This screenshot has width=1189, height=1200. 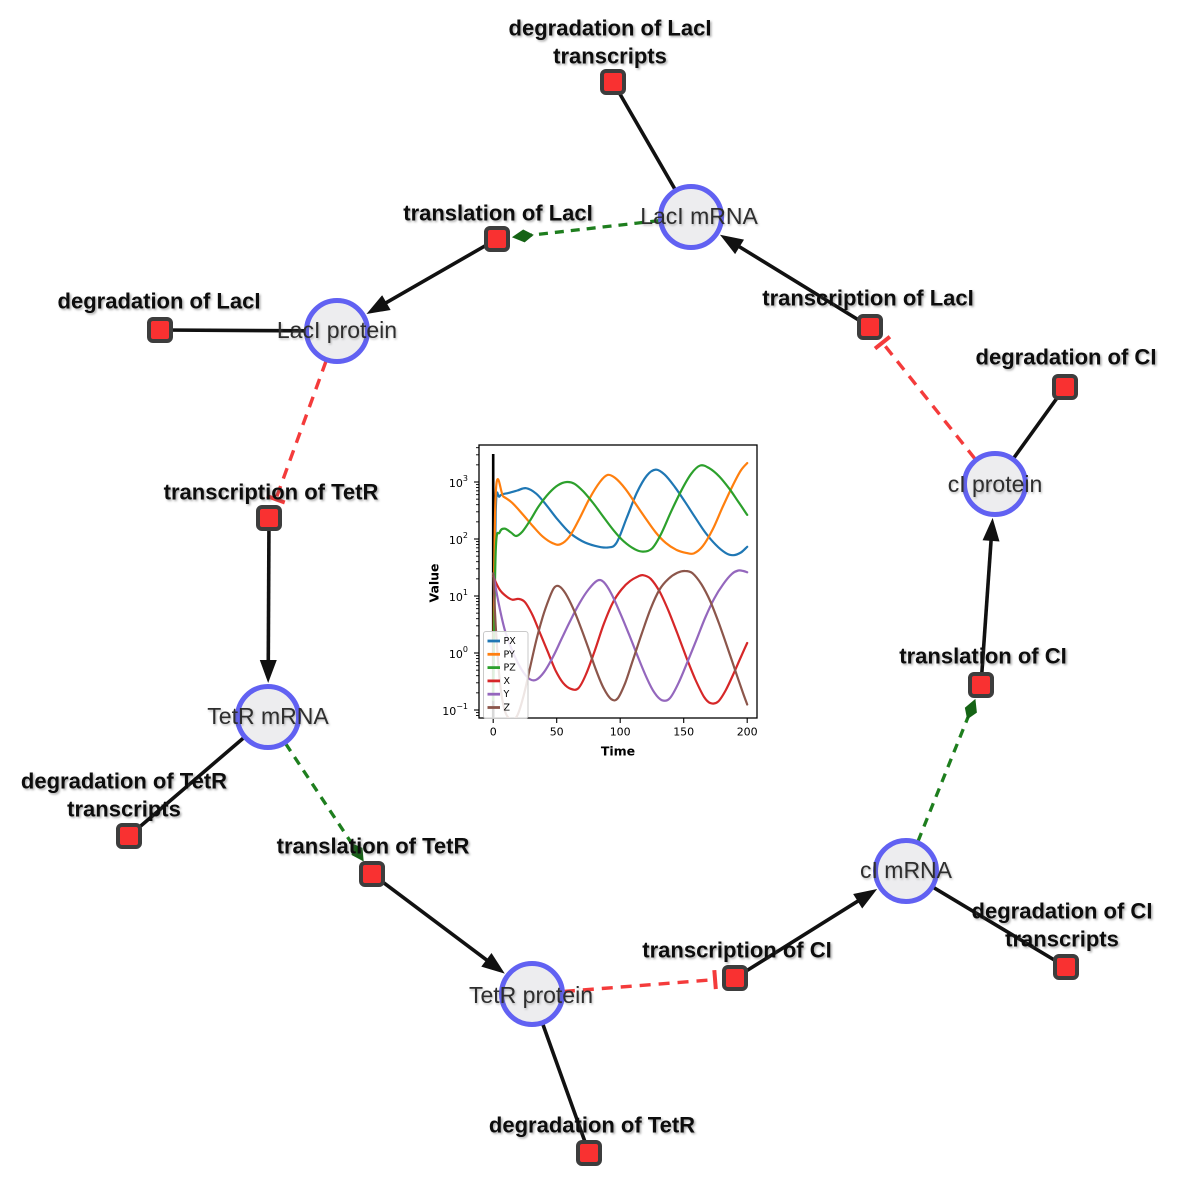 I want to click on degradation-of-ci-transcripts-label: degradation of CI, so click(x=1062, y=911).